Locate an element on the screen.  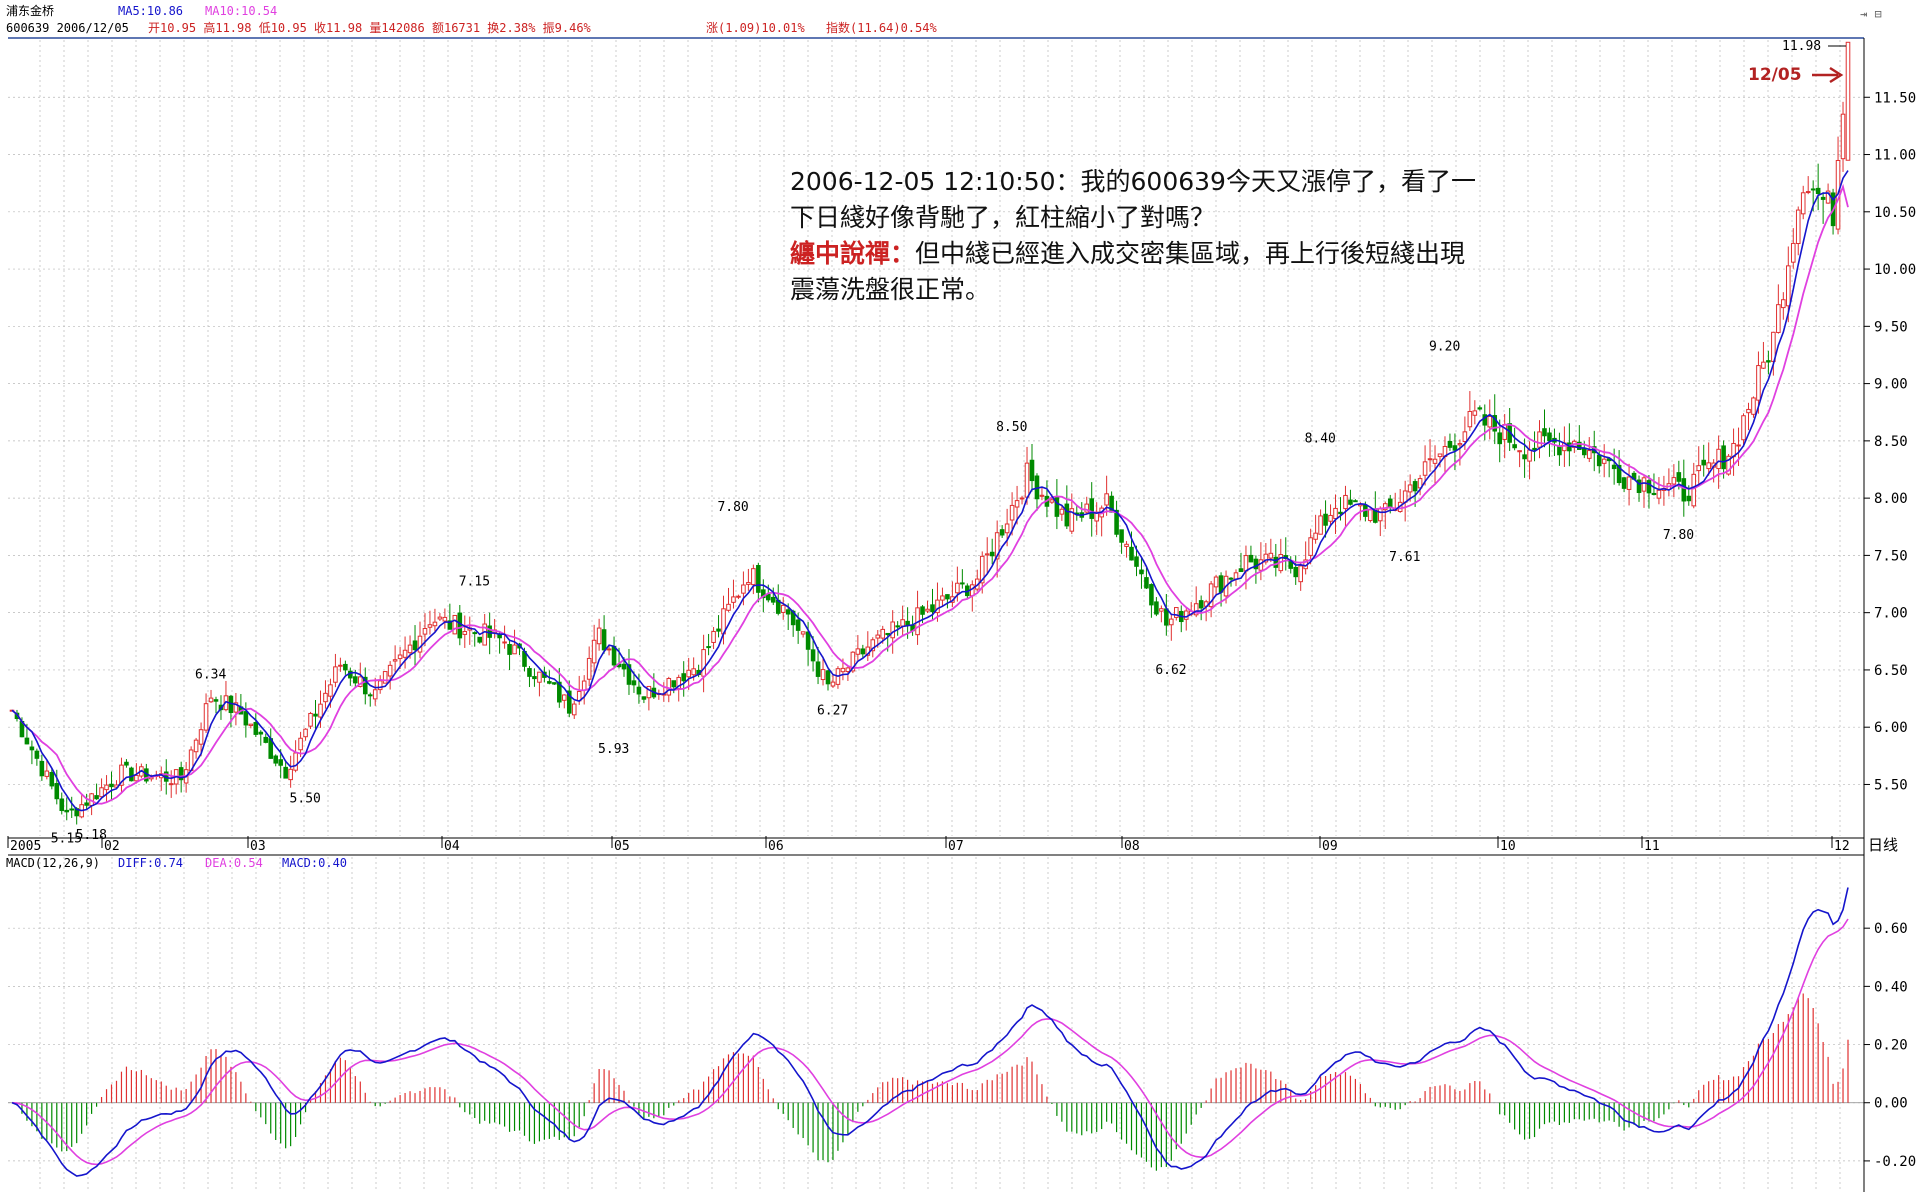
stock-name: 浦东金桥 is located at coordinates (30, 10).